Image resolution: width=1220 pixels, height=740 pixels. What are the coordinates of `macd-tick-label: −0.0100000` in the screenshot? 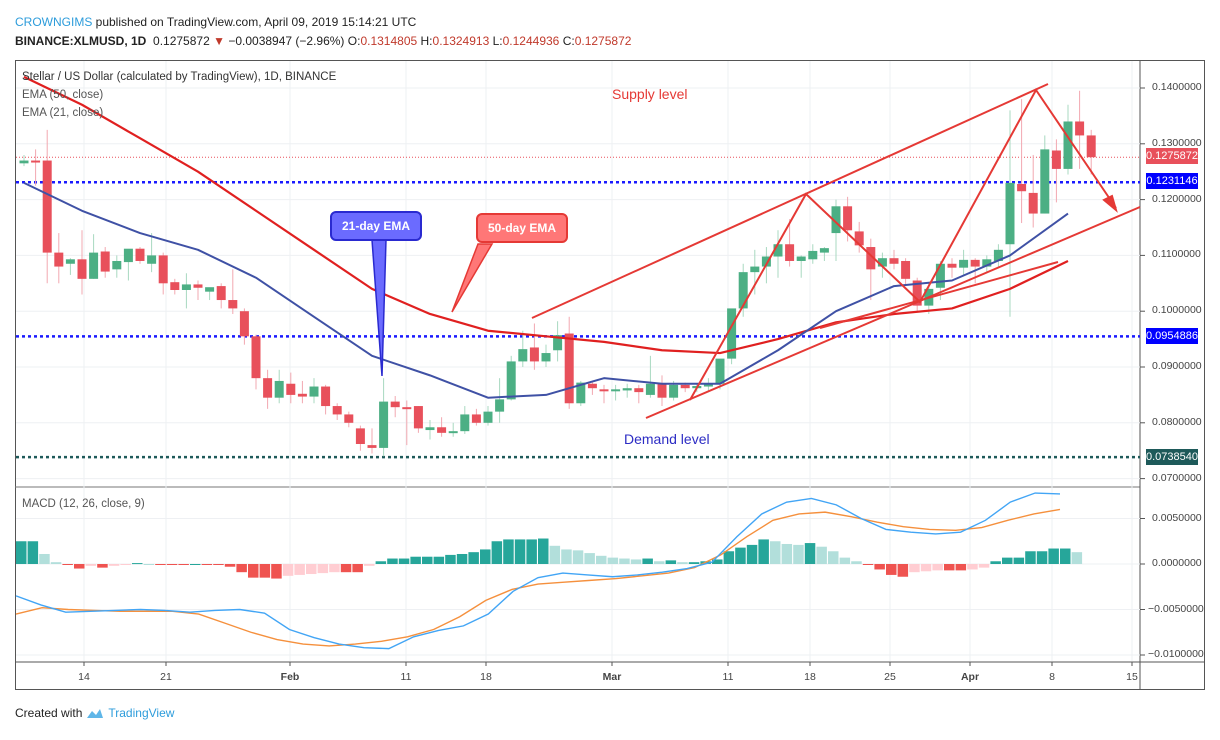 It's located at (1176, 654).